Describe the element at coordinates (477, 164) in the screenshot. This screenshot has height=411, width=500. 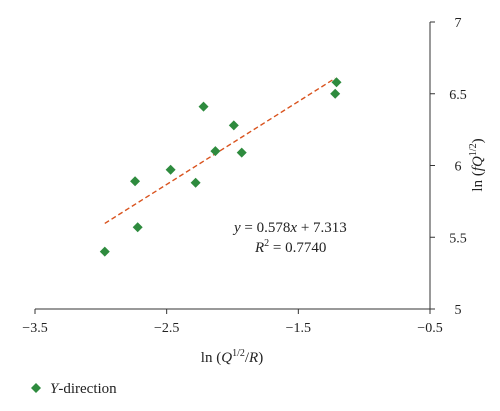
I see `y-axis-title: ln (fQ1/2)` at that location.